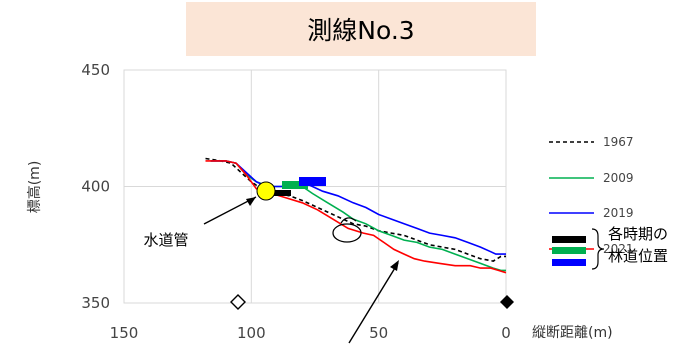  What do you see at coordinates (95, 70) in the screenshot?
I see `y-tick-label: 450` at bounding box center [95, 70].